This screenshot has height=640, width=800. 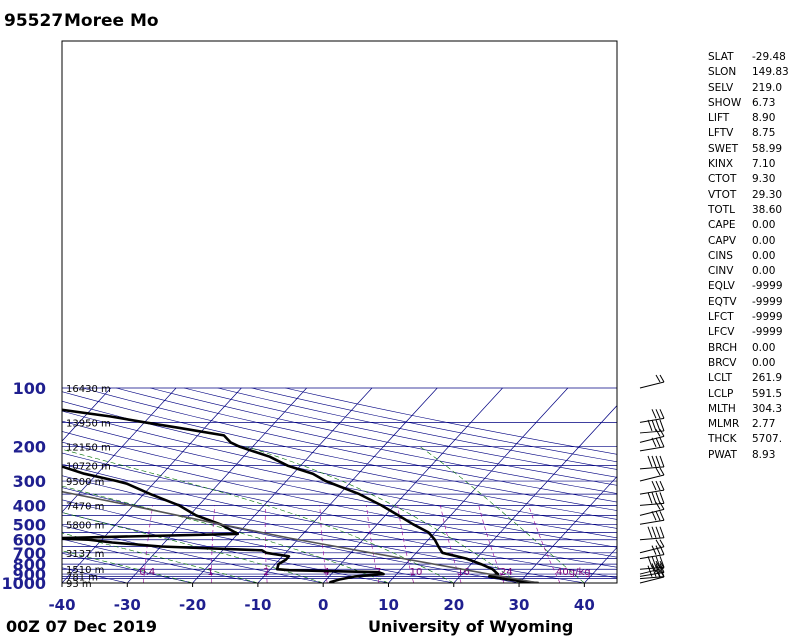 I want to click on height-label: 12150 m, so click(x=88, y=448).